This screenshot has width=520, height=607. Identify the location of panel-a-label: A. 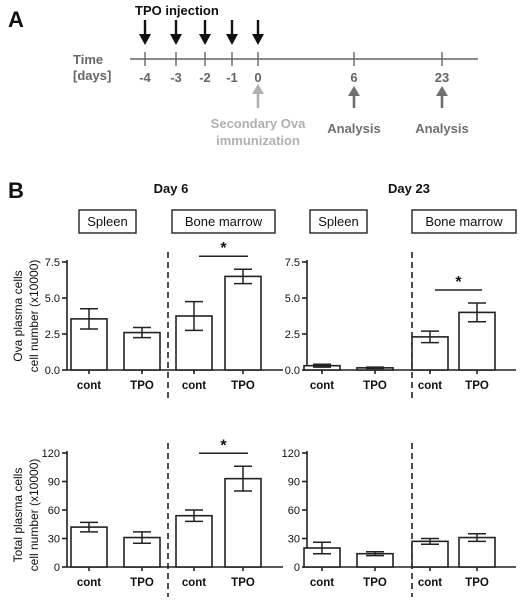
(16, 19).